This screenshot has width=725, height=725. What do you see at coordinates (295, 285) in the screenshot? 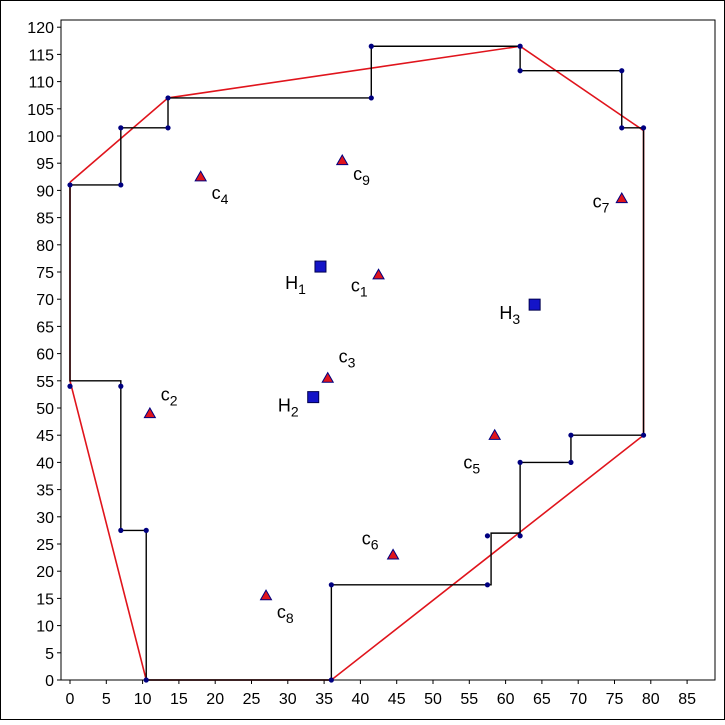
I see `facility-label-h1: H1` at bounding box center [295, 285].